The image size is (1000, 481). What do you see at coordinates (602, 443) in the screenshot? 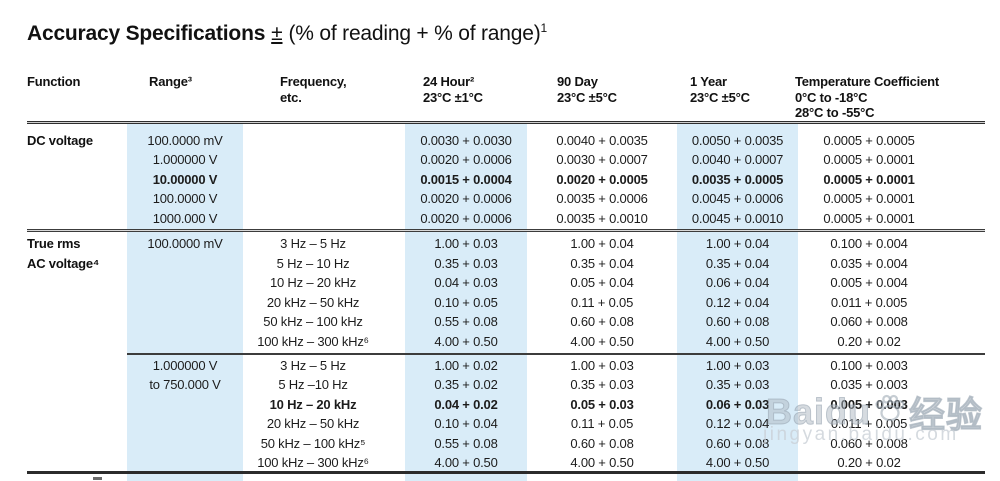
I see `cell-c90: 0.60 + 0.08` at bounding box center [602, 443].